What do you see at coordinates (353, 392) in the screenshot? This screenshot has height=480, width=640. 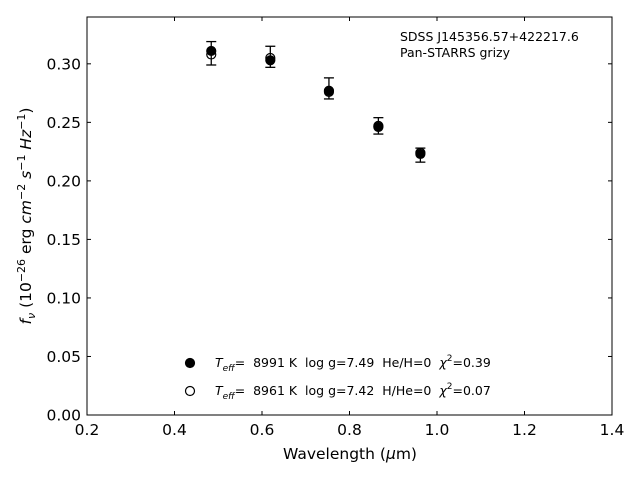 I see `legend-entry-2: Teff= 8961 K log g=7.42 H/He=0 χ2=0.07` at bounding box center [353, 392].